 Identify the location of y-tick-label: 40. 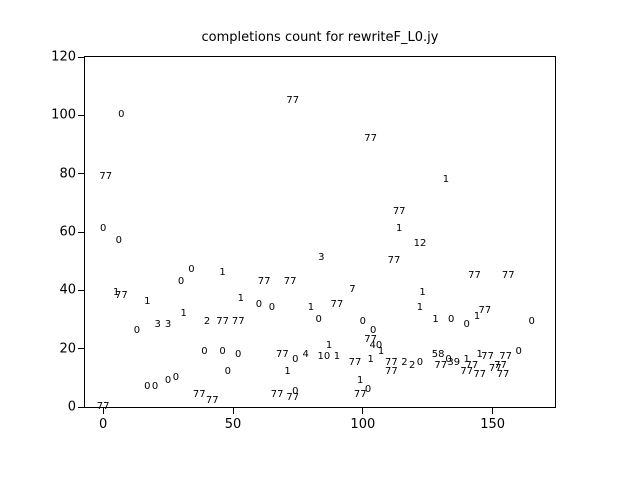
(67, 290).